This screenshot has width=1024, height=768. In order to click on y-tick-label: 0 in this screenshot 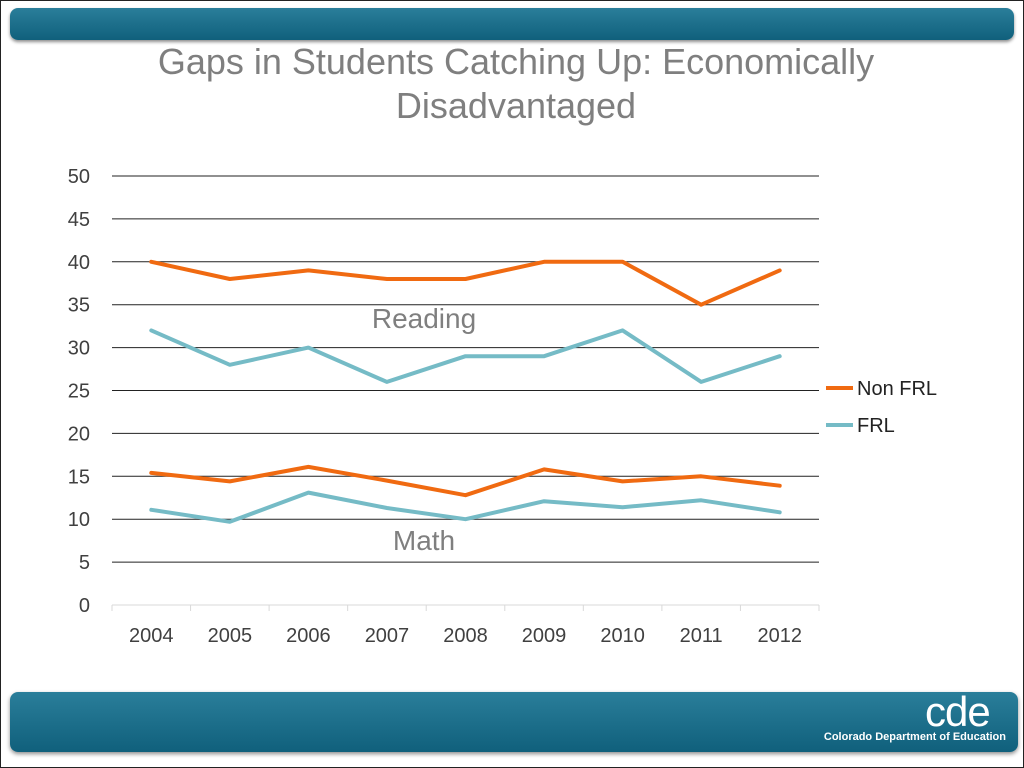, I will do `click(84, 606)`.